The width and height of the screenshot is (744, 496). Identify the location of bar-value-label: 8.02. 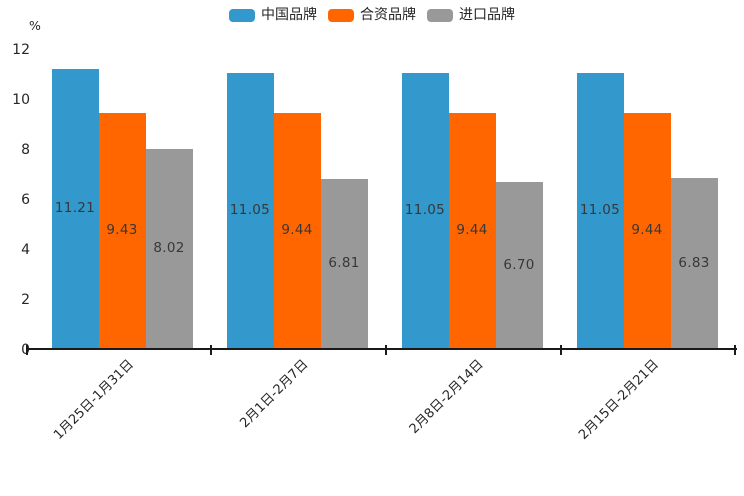
(169, 248).